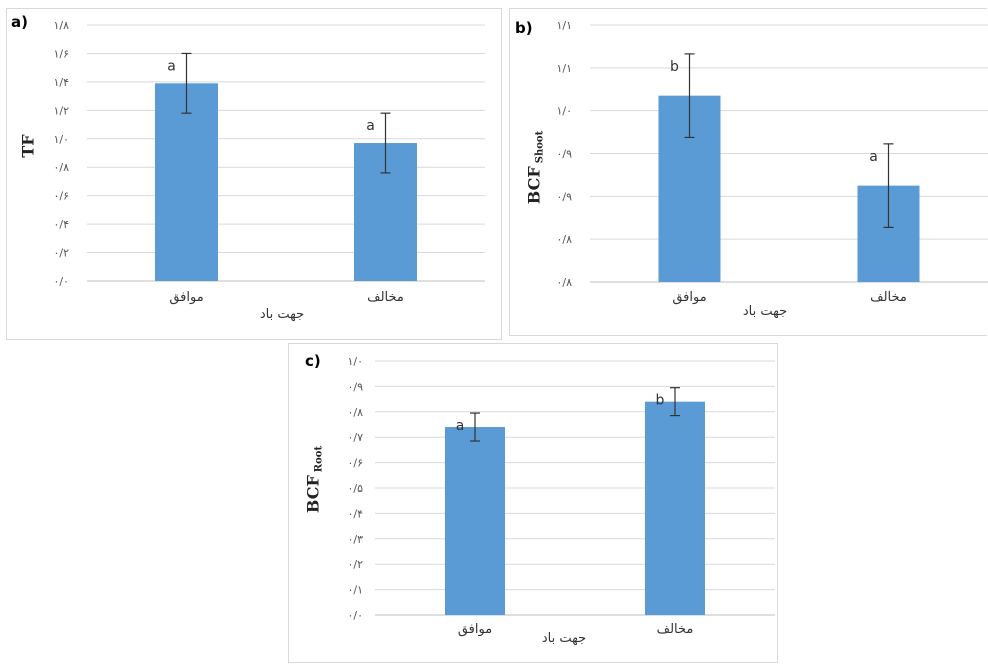  I want to click on panel-label: b), so click(524, 28).